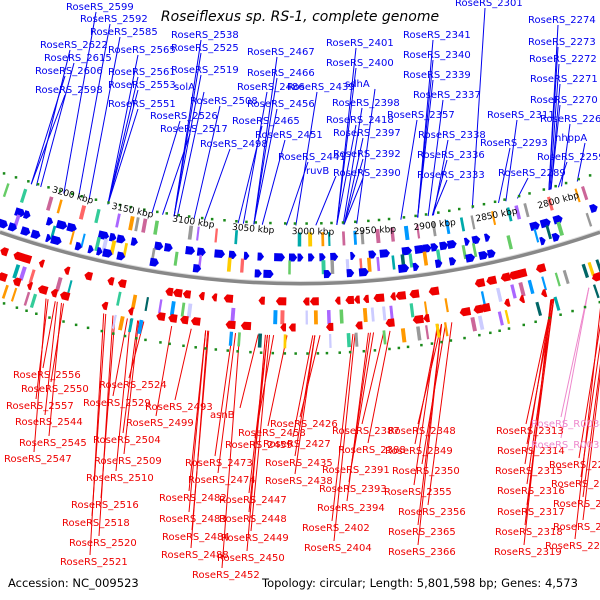  What do you see at coordinates (128, 461) in the screenshot?
I see `gene-label-reverse: RoseRS_2509` at bounding box center [128, 461].